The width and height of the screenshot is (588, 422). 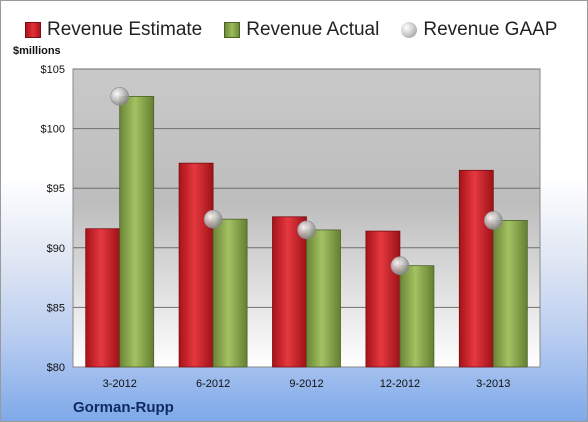 What do you see at coordinates (33, 30) in the screenshot?
I see `legend-swatch-estimate` at bounding box center [33, 30].